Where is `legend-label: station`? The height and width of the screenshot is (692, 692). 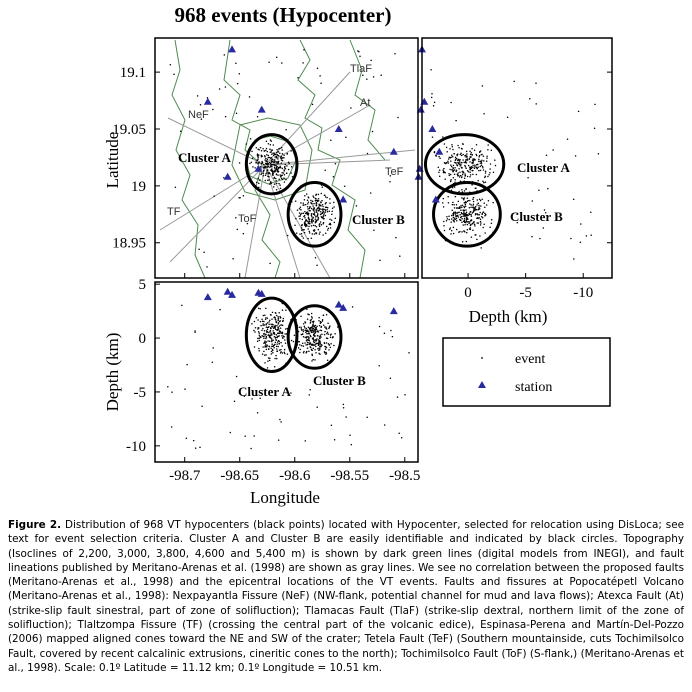 legend-label: station is located at coordinates (533, 387).